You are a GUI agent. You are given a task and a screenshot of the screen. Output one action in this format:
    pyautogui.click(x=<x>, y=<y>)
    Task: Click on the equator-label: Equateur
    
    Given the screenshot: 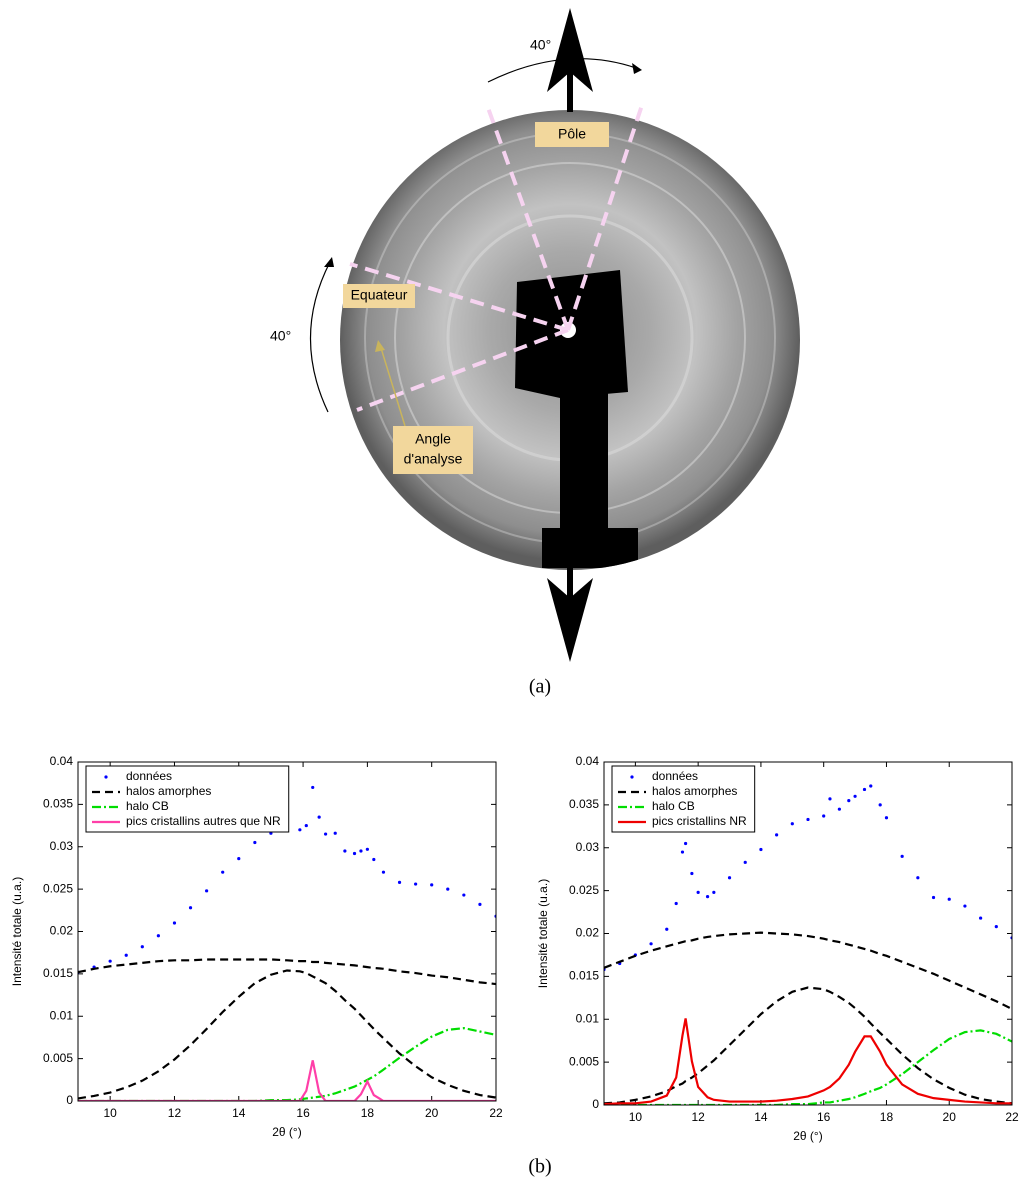 What is the action you would take?
    pyautogui.click(x=379, y=295)
    